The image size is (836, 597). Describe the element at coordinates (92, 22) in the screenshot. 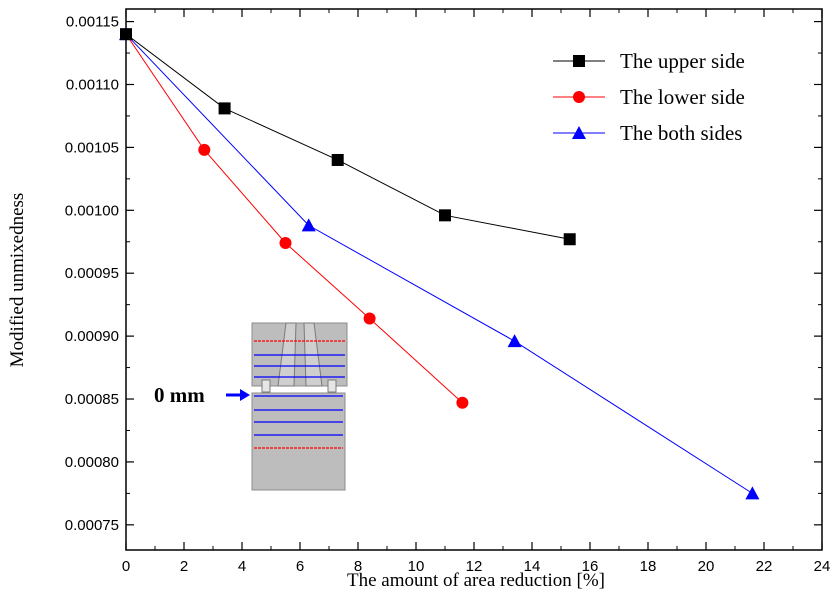

I see `y-tick-label: 0.00115` at that location.